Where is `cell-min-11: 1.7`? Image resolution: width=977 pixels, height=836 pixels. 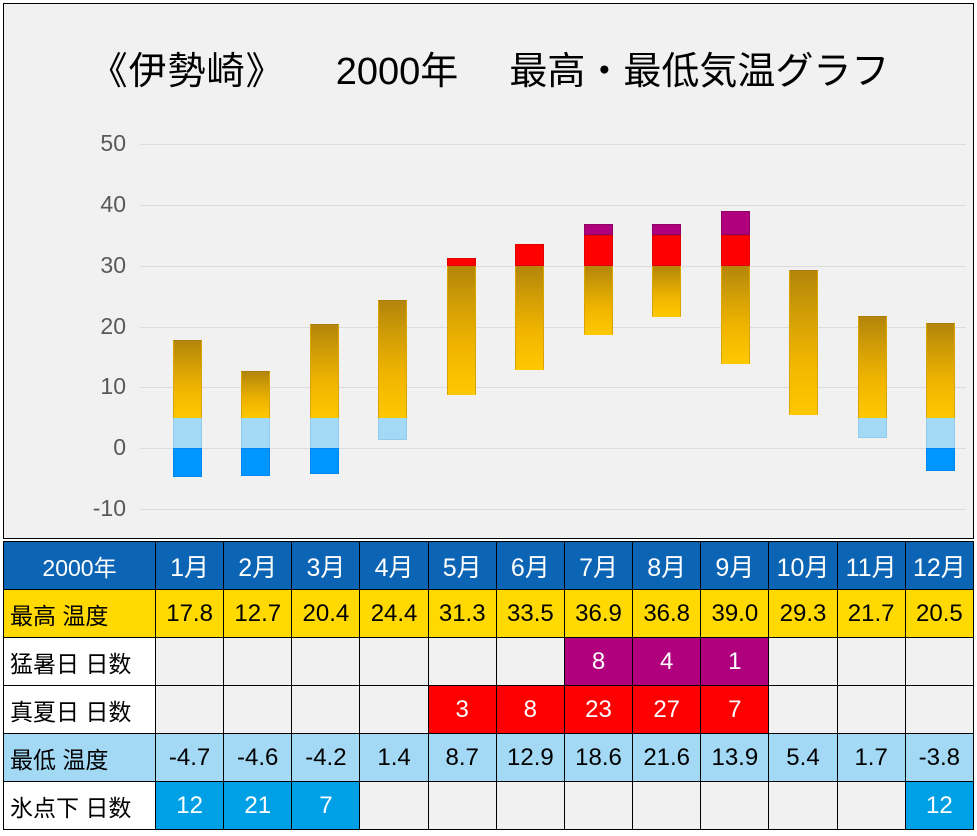
cell-min-11: 1.7 is located at coordinates (871, 757).